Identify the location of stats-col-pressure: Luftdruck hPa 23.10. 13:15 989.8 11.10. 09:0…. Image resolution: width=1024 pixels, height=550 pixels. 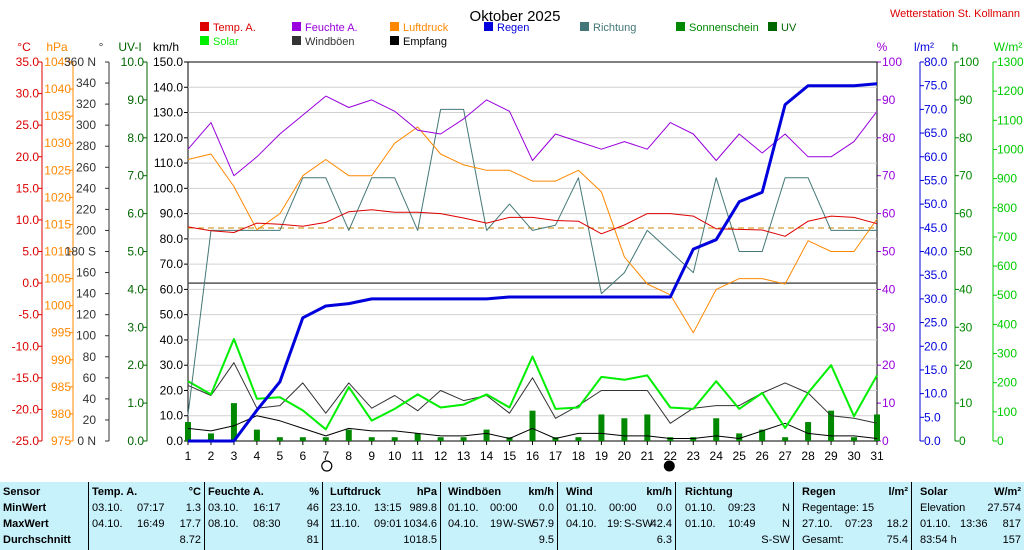
(381, 516).